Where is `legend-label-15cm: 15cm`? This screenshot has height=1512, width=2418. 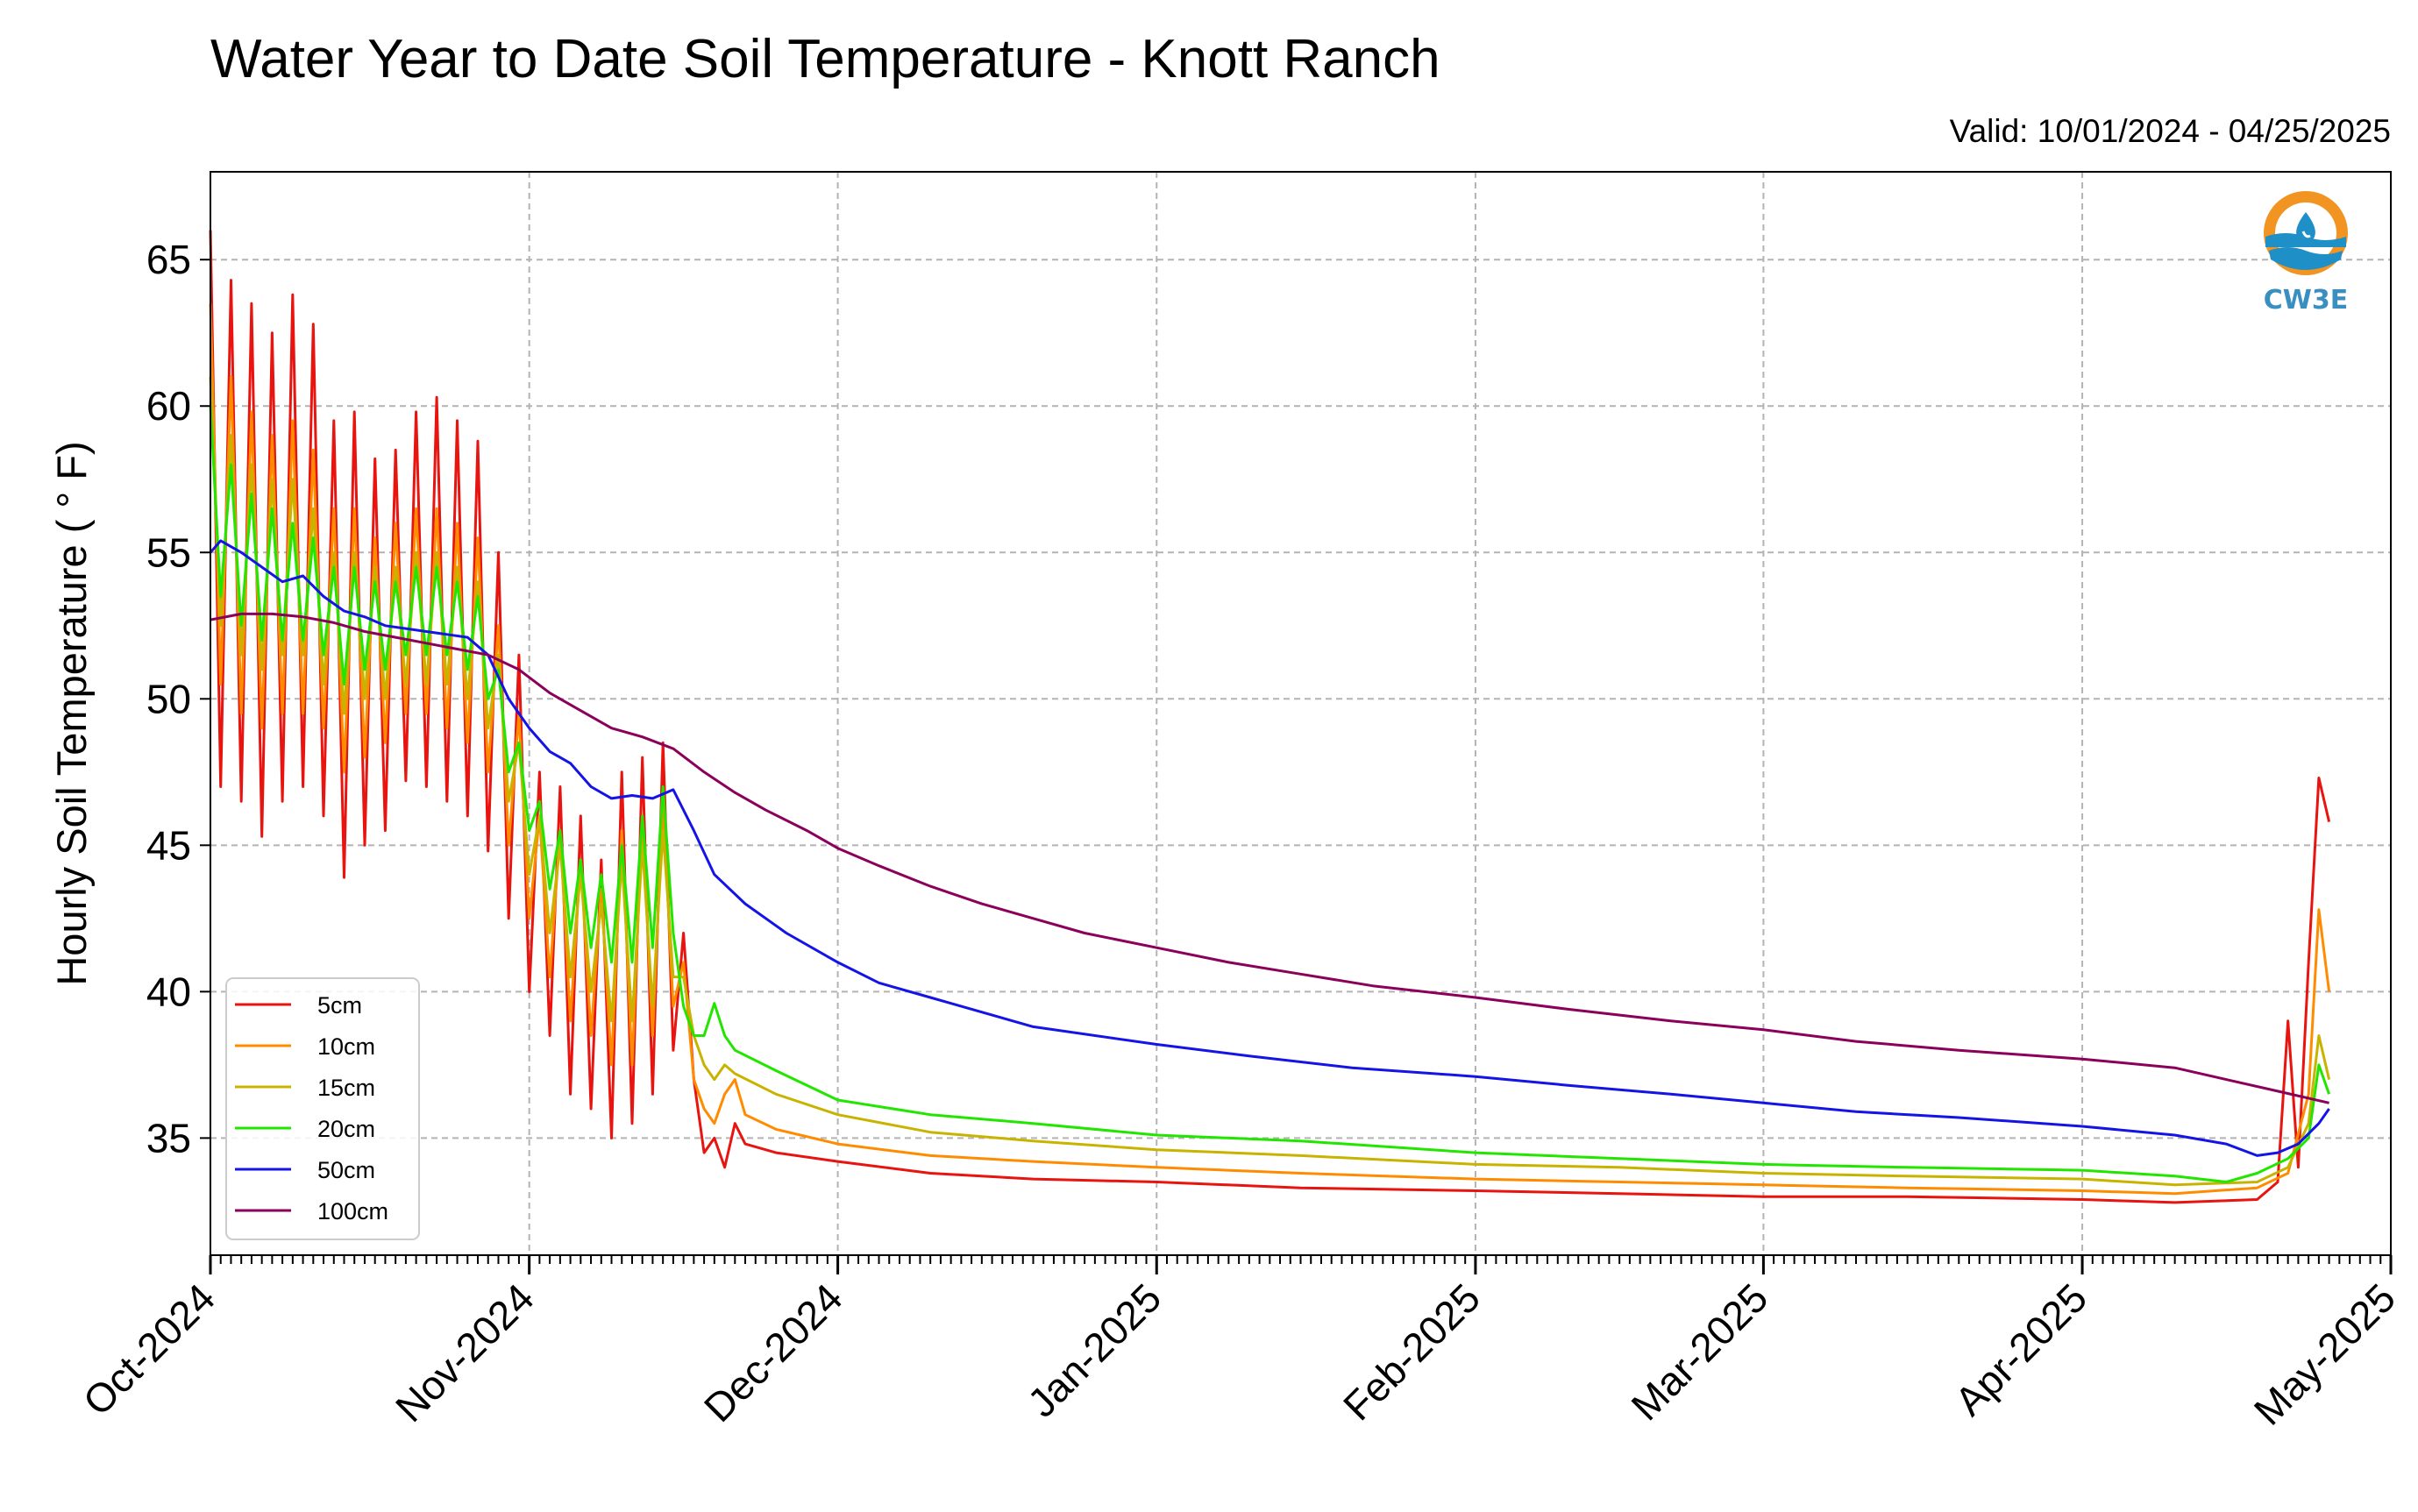
legend-label-15cm: 15cm is located at coordinates (346, 1088).